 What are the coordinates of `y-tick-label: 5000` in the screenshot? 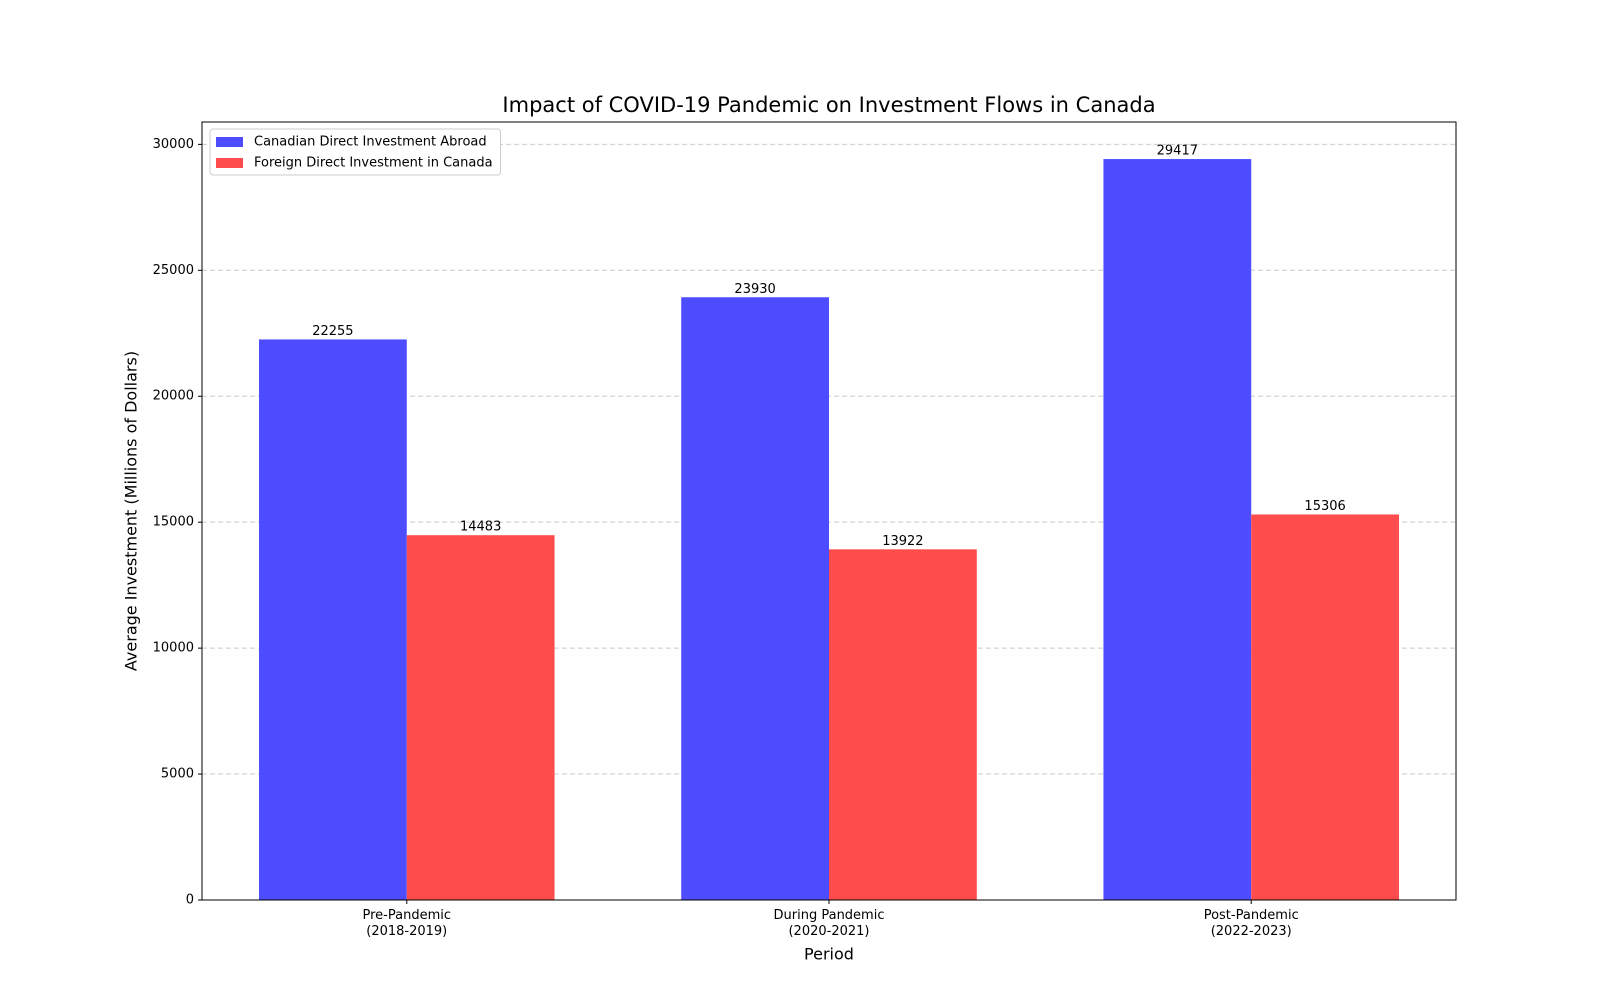 It's located at (177, 774).